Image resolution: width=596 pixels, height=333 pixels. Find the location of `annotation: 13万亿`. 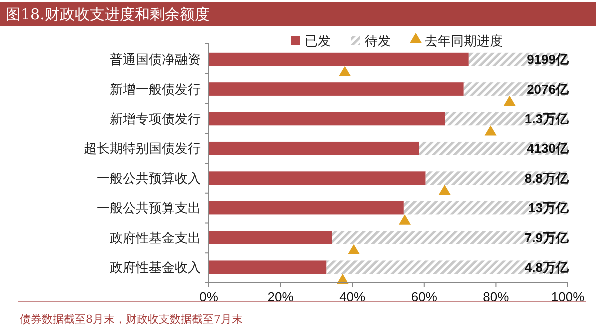

annotation: 13万亿 is located at coordinates (549, 208).